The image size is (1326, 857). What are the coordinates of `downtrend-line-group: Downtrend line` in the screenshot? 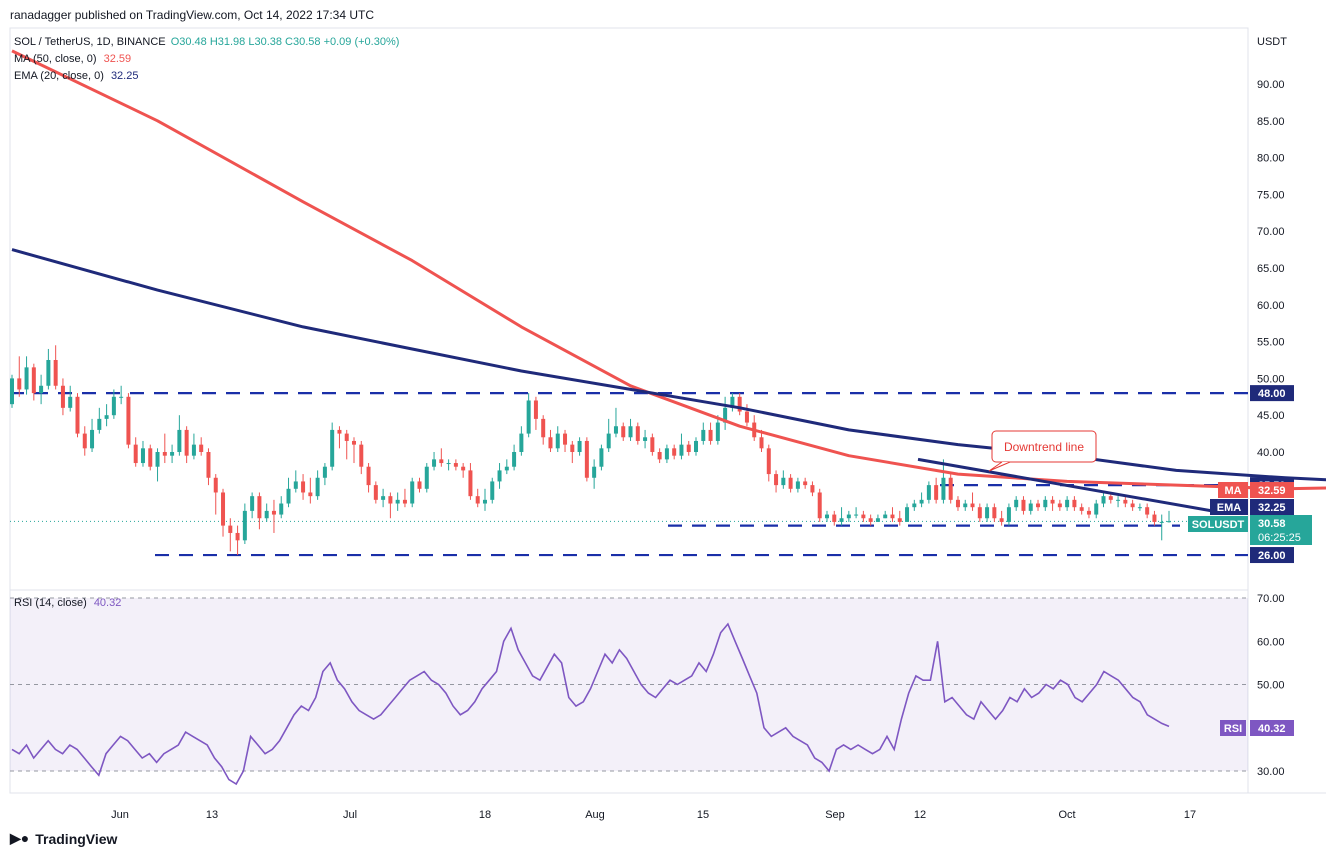 It's located at (1065, 471).